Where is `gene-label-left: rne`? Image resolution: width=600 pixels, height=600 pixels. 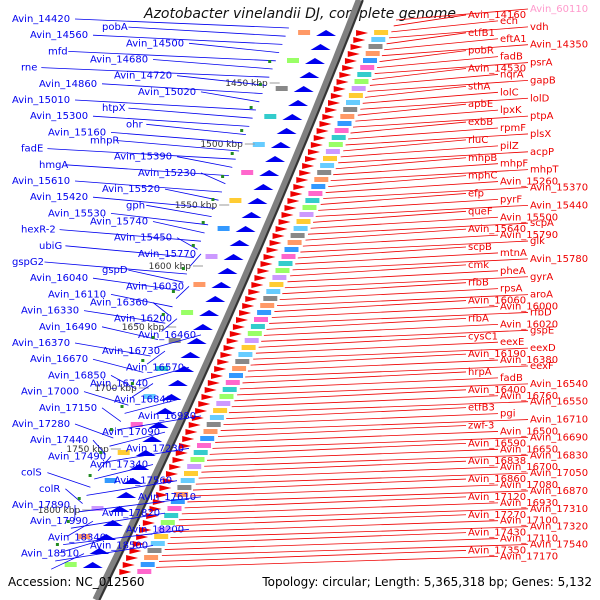
gene-label-left: rne is located at coordinates (29, 68).